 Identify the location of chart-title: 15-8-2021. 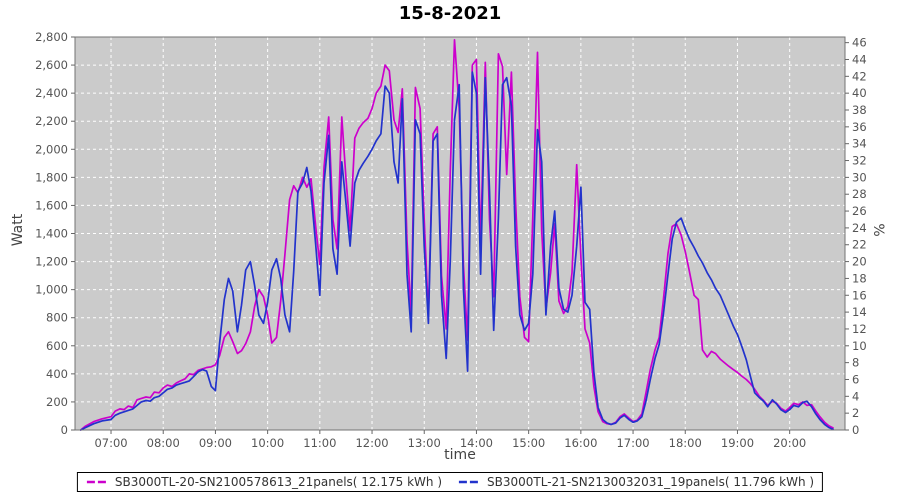
(450, 13).